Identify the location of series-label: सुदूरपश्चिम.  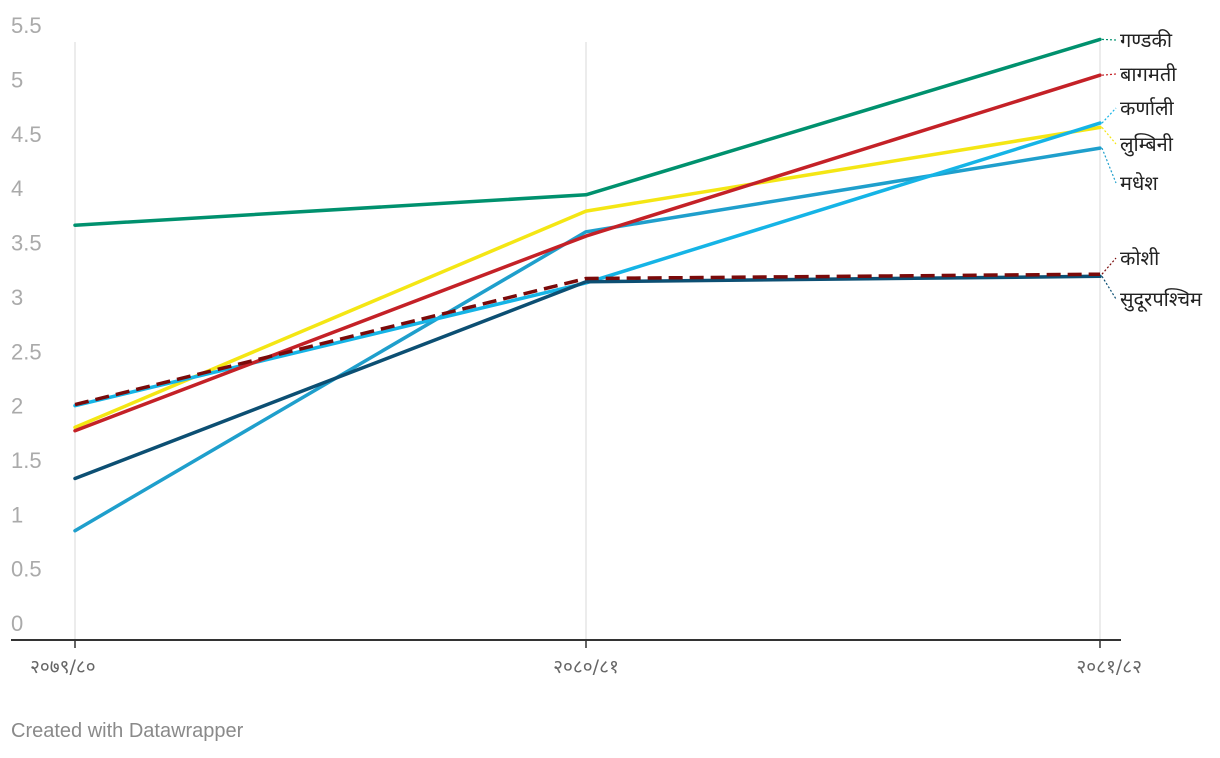
(1161, 299).